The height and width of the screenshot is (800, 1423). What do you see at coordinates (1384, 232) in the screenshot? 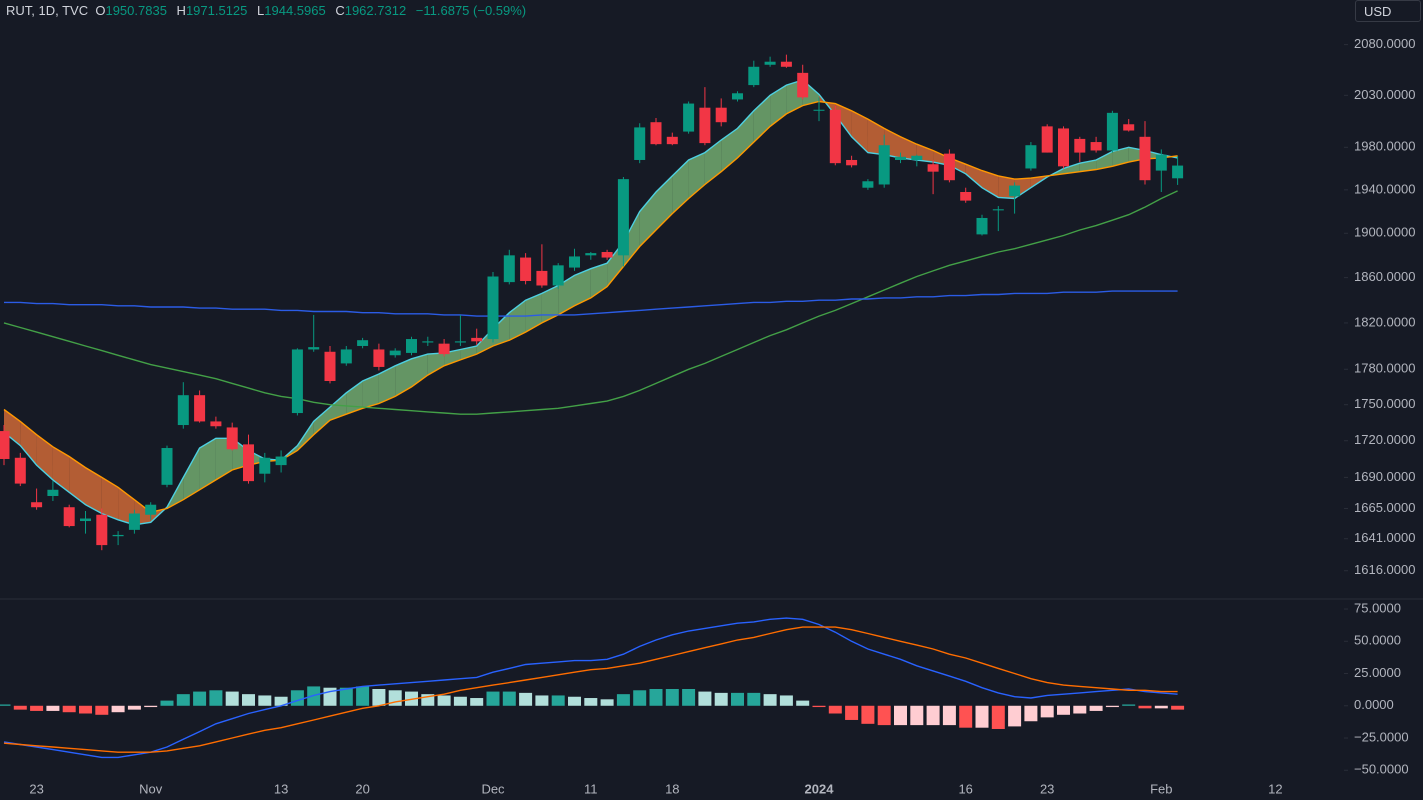
I see `y-tick-label: 1900.0000` at bounding box center [1384, 232].